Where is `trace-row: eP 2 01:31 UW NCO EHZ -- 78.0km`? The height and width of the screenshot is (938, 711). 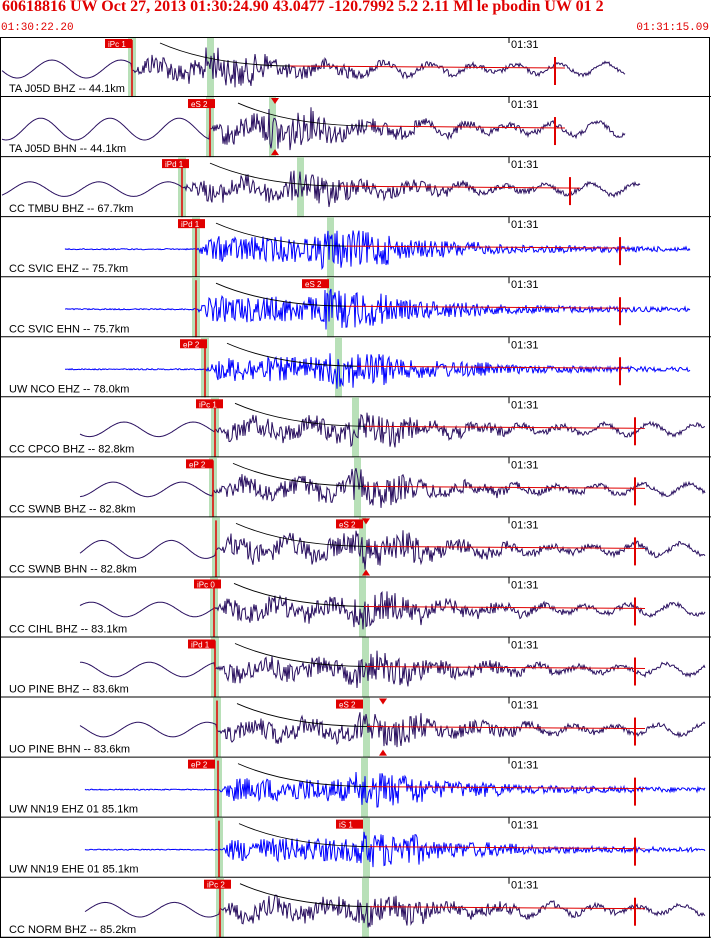 trace-row: eP 2 01:31 UW NCO EHZ -- 78.0km is located at coordinates (355, 367).